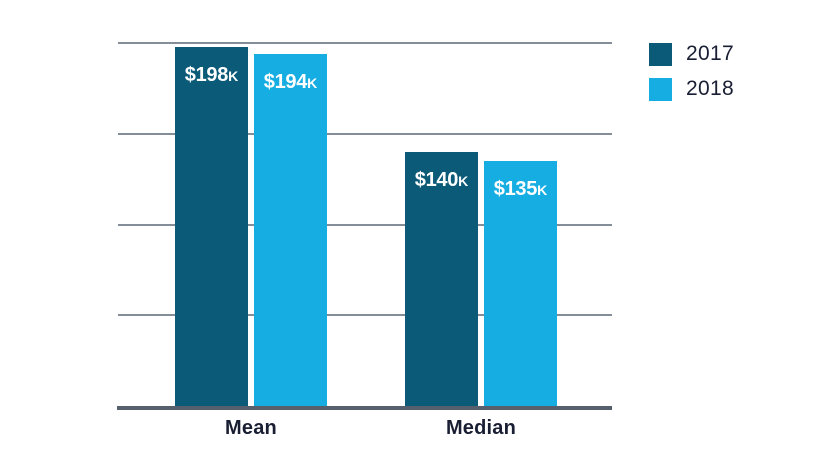 The width and height of the screenshot is (840, 473). Describe the element at coordinates (364, 408) in the screenshot. I see `x-axis-line` at that location.